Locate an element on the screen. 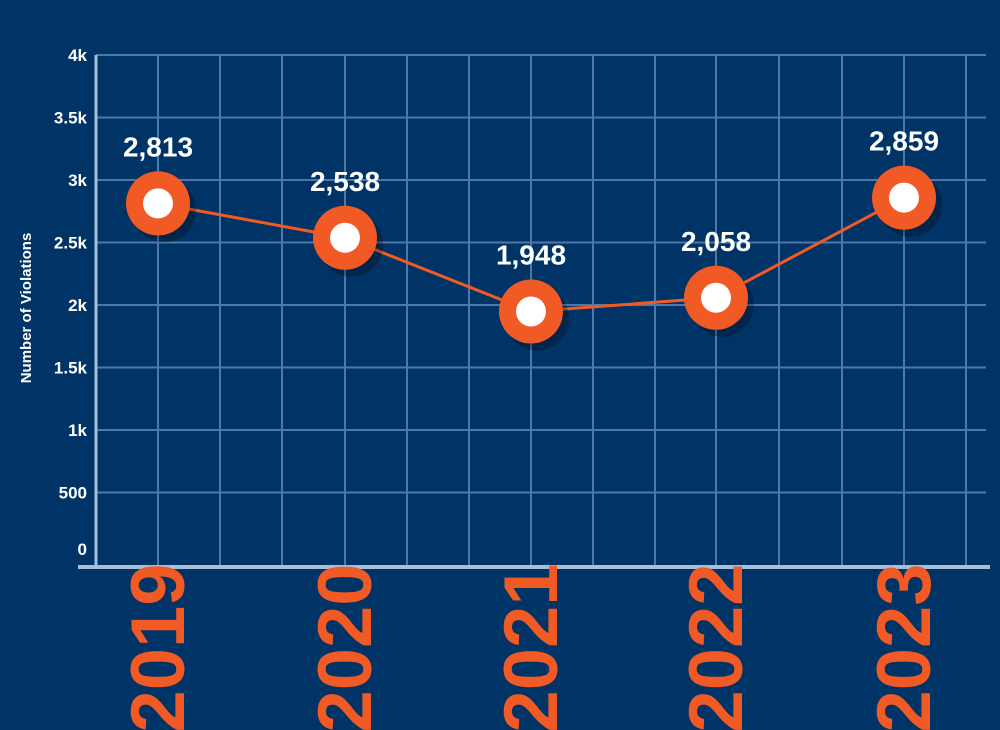 Image resolution: width=1000 pixels, height=730 pixels. y-tick-label: 3.5k is located at coordinates (71, 118).